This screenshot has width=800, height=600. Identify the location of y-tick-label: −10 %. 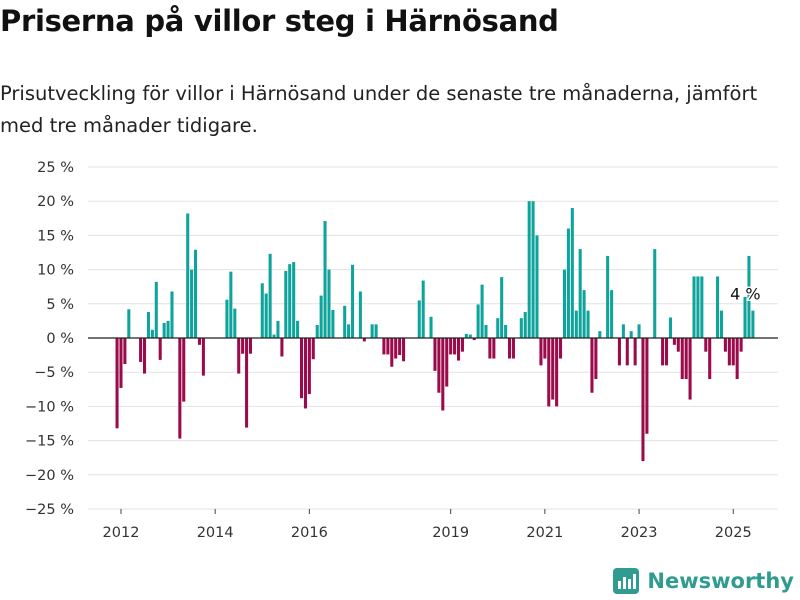
(49, 407).